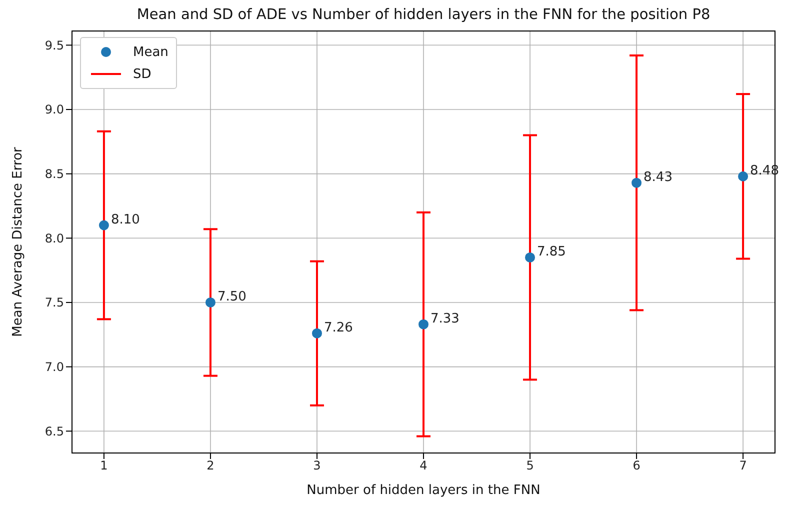 The height and width of the screenshot is (507, 795). I want to click on y-tick-label: 7.0, so click(54, 367).